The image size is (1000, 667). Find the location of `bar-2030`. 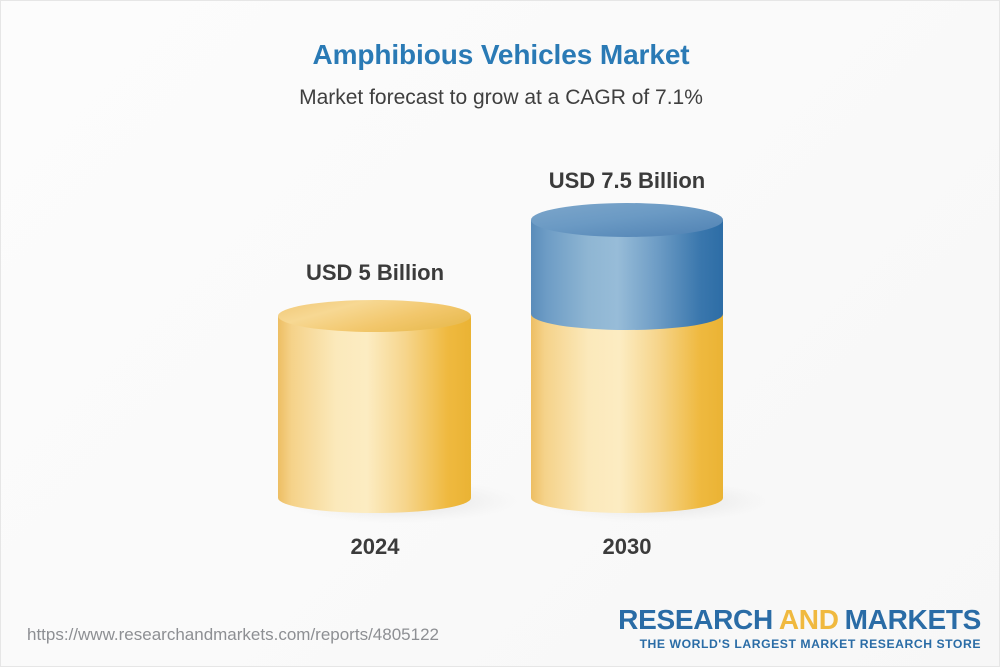

bar-2030 is located at coordinates (651, 363).